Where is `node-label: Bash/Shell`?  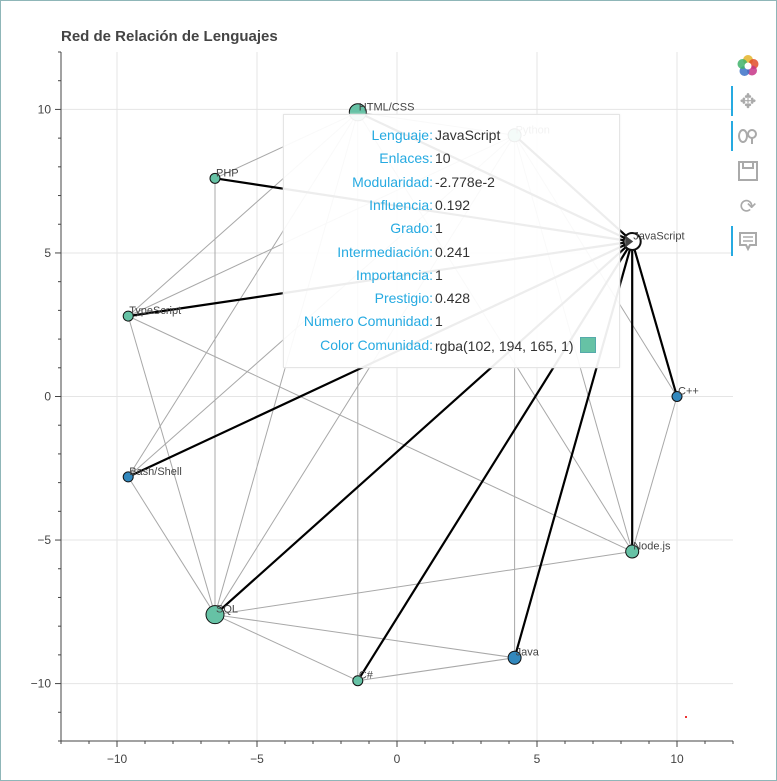 node-label: Bash/Shell is located at coordinates (155, 472).